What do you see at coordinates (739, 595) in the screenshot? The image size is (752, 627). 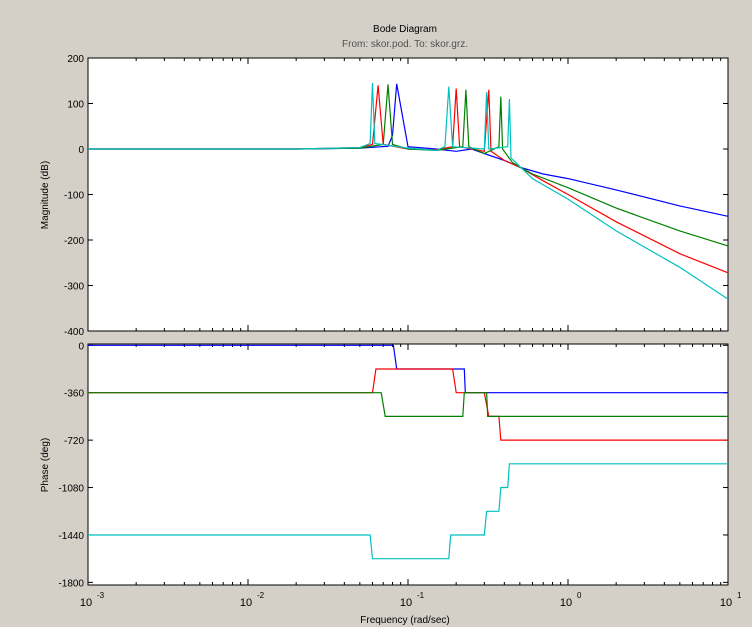 I see `x-tick-exponent: 1` at bounding box center [739, 595].